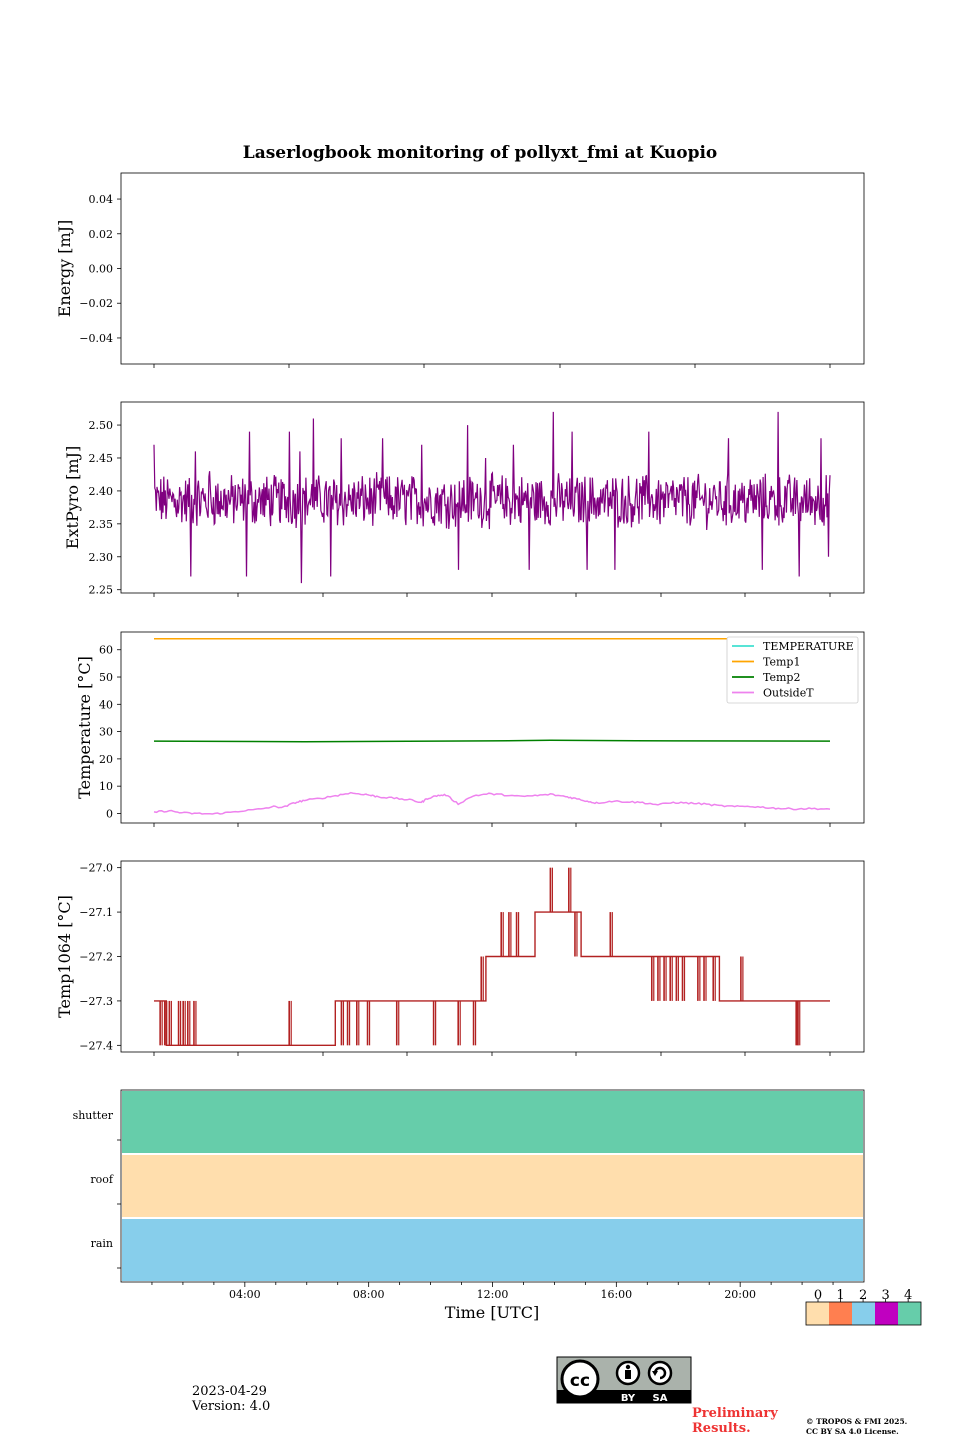 Image resolution: width=960 pixels, height=1440 pixels. What do you see at coordinates (781, 677) in the screenshot?
I see `legend-entry: Temp2` at bounding box center [781, 677].